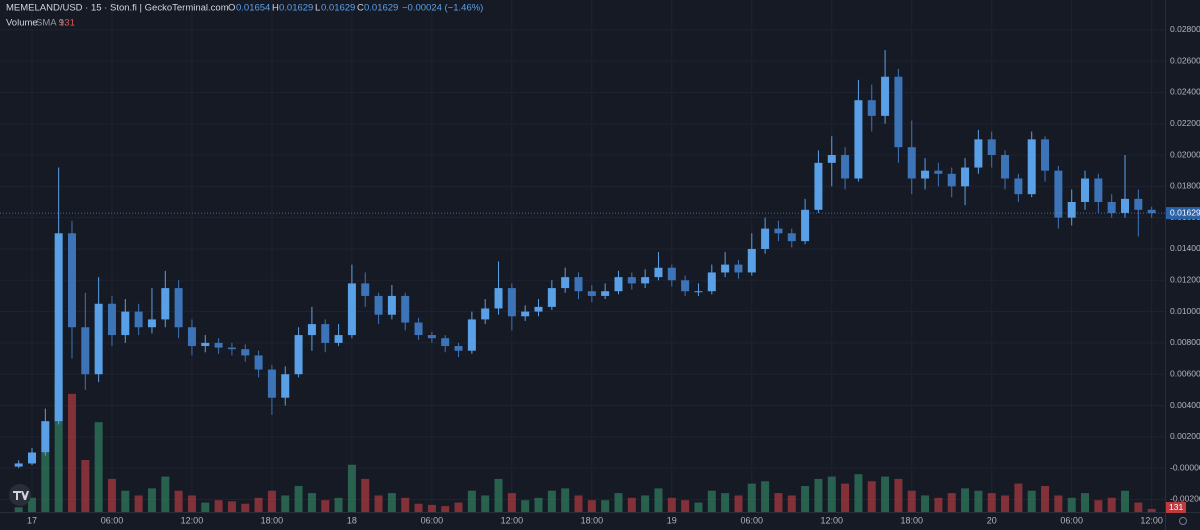 The width and height of the screenshot is (1200, 530). What do you see at coordinates (1185, 280) in the screenshot?
I see `y-tick-label: 0.01200` at bounding box center [1185, 280].